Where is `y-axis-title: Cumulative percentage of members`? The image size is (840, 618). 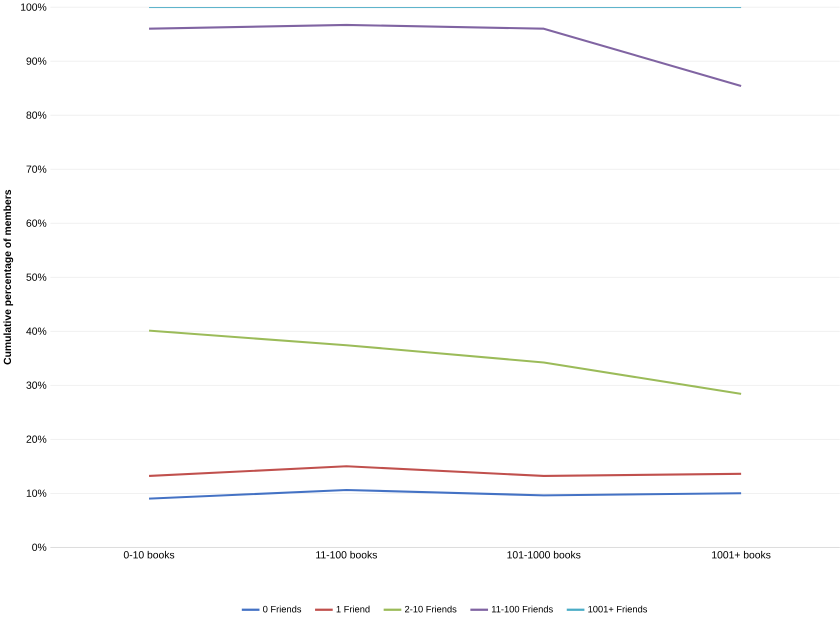 y-axis-title: Cumulative percentage of members is located at coordinates (8, 277).